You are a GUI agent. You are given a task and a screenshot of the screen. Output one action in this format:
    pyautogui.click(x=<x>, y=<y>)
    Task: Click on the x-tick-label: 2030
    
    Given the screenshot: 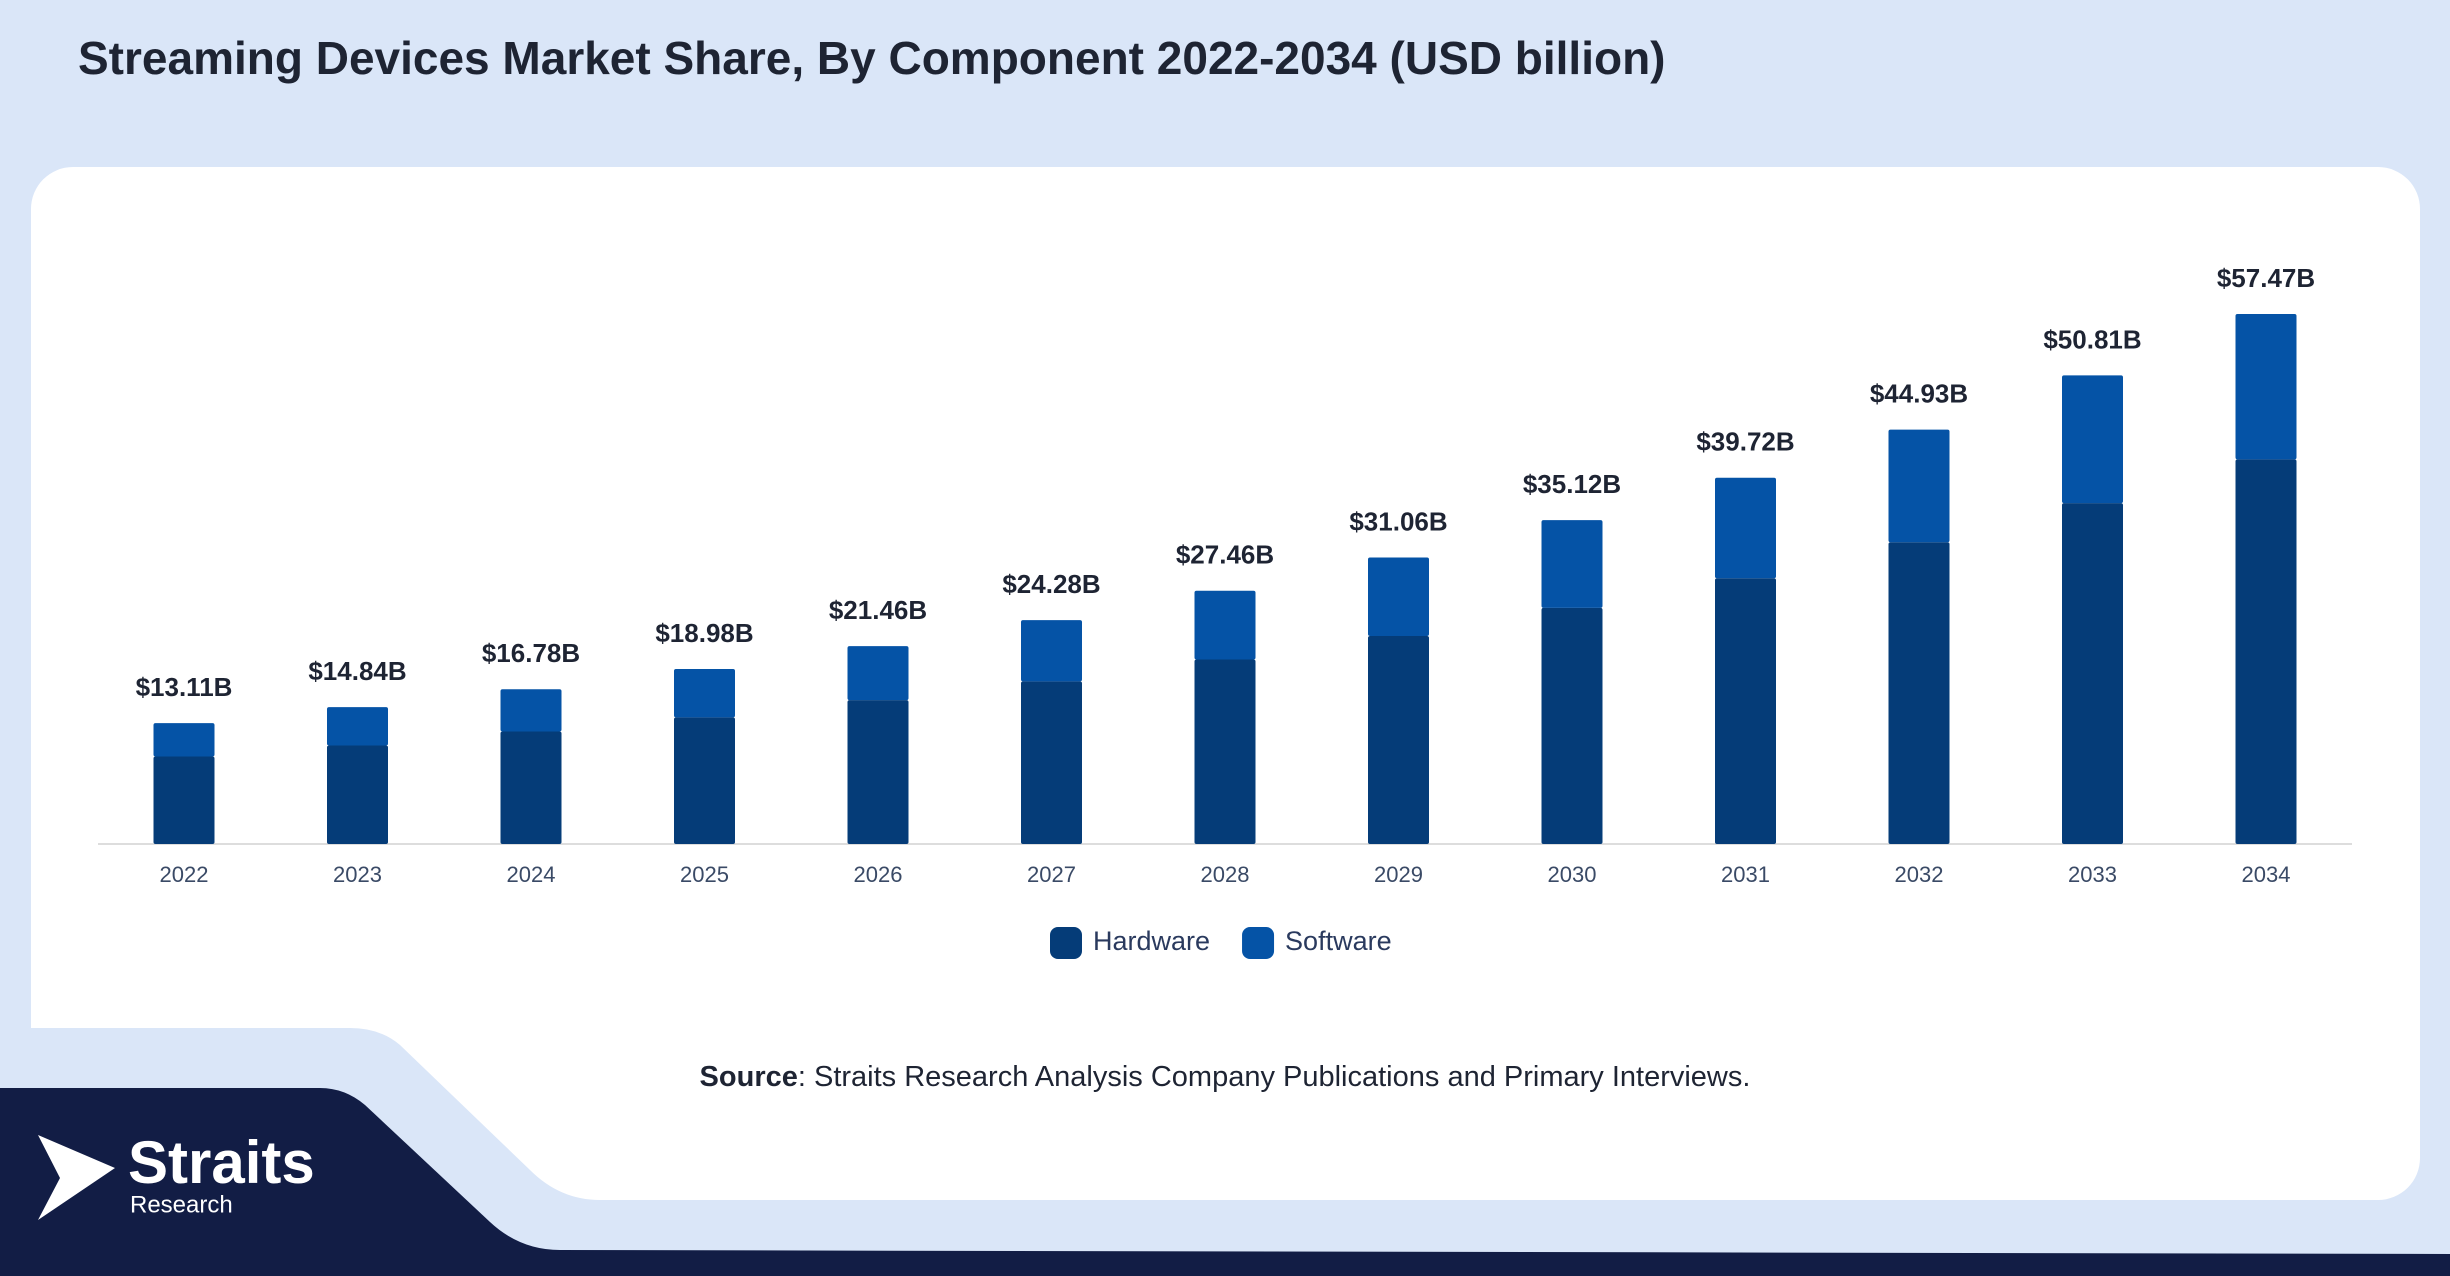 What is the action you would take?
    pyautogui.click(x=1572, y=874)
    